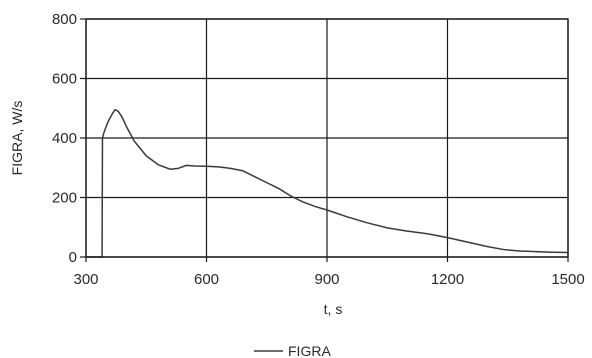  I want to click on x-tick-label: 900, so click(326, 279).